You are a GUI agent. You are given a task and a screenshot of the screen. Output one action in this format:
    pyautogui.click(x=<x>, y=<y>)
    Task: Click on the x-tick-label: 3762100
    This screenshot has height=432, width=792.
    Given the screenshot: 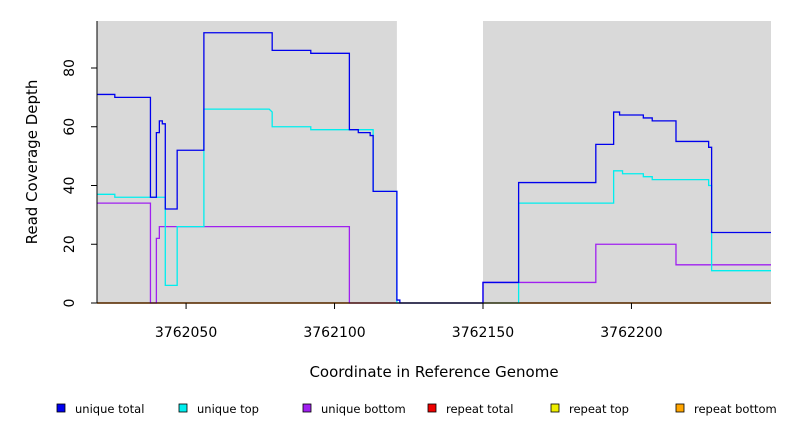 What is the action you would take?
    pyautogui.click(x=334, y=333)
    